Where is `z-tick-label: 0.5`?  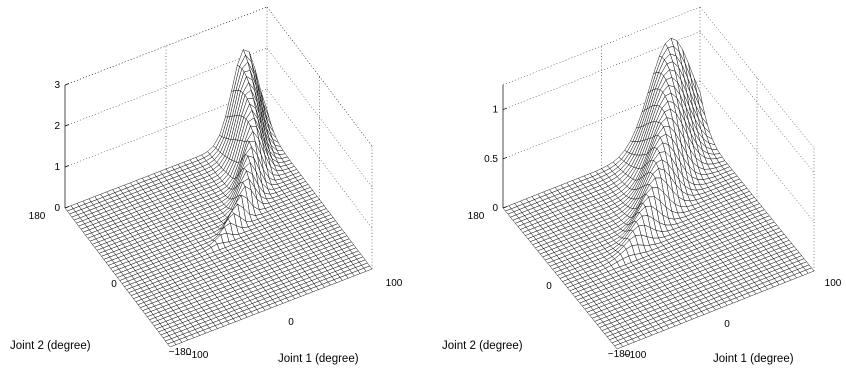
z-tick-label: 0.5 is located at coordinates (491, 159).